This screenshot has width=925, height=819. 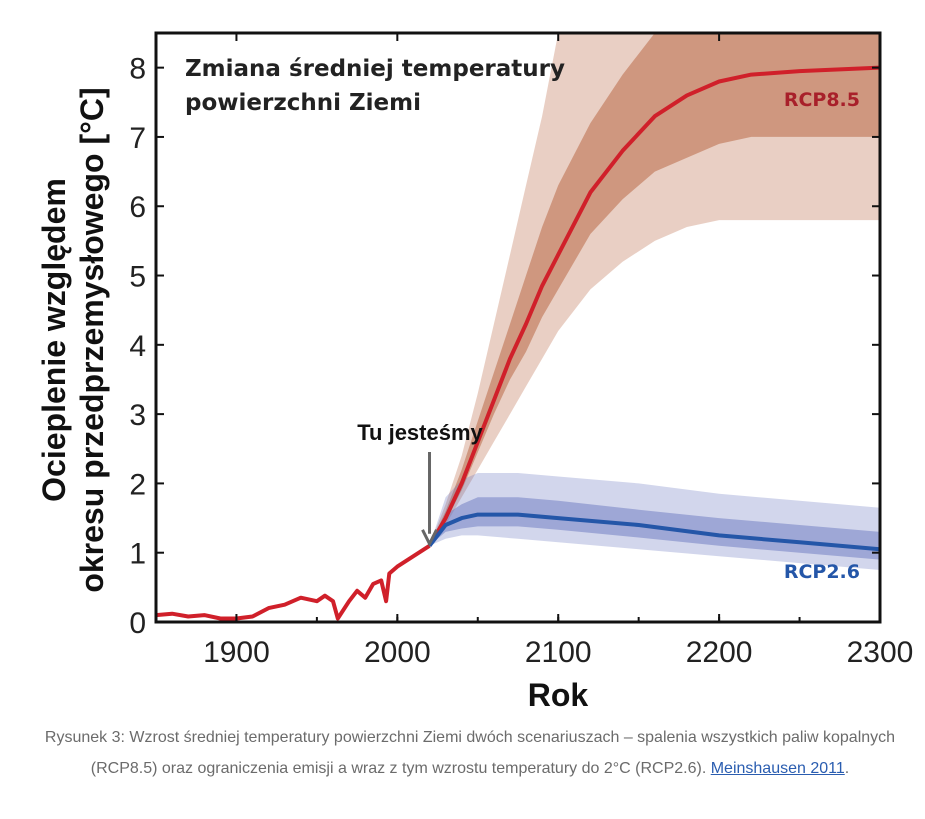 What do you see at coordinates (822, 100) in the screenshot?
I see `series-label-RCP8.5: RCP8.5` at bounding box center [822, 100].